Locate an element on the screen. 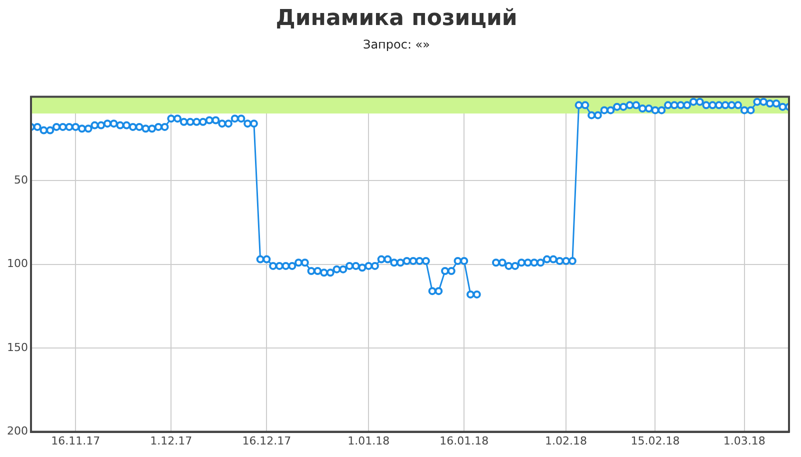 This screenshot has height=457, width=801. y-tick-label: 50 is located at coordinates (21, 179).